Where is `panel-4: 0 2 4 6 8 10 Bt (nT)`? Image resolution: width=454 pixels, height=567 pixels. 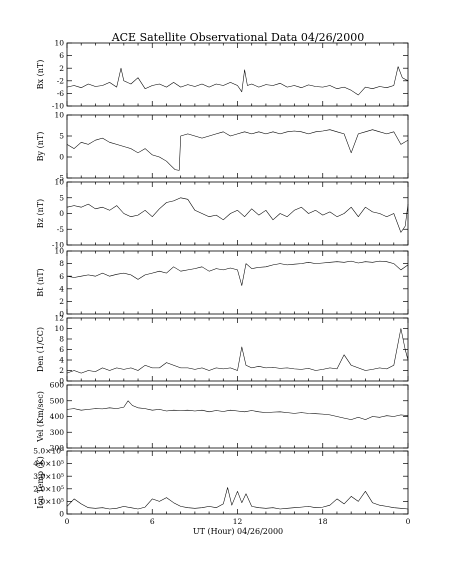
panel-4: 0 2 4 6 8 10 Bt (nT) is located at coordinates (222, 283).